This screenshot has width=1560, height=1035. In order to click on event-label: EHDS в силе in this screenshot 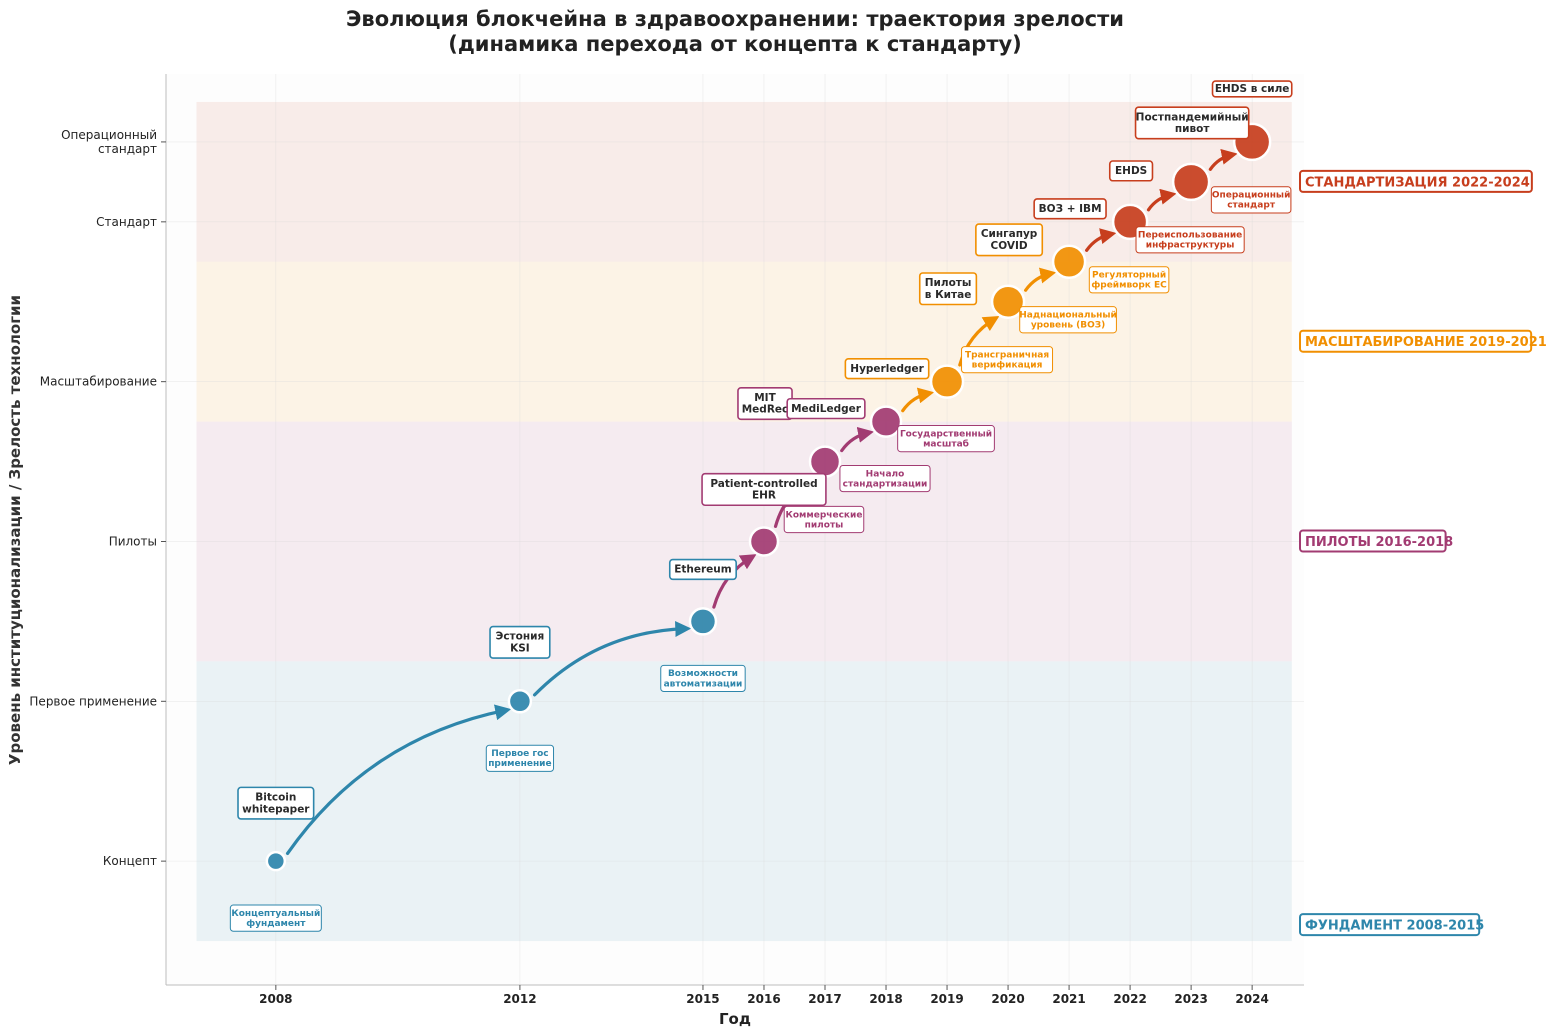, I will do `click(1252, 89)`.